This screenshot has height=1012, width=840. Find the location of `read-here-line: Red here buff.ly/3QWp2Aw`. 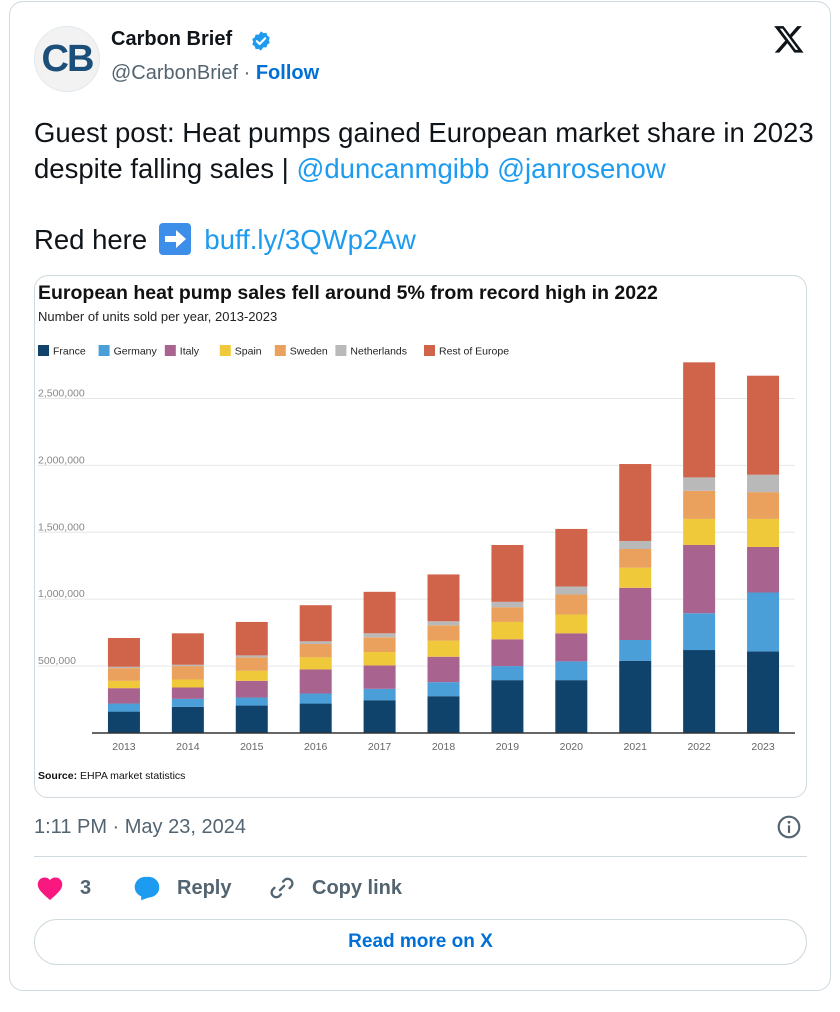

read-here-line: Red here buff.ly/3QWp2Aw is located at coordinates (225, 240).